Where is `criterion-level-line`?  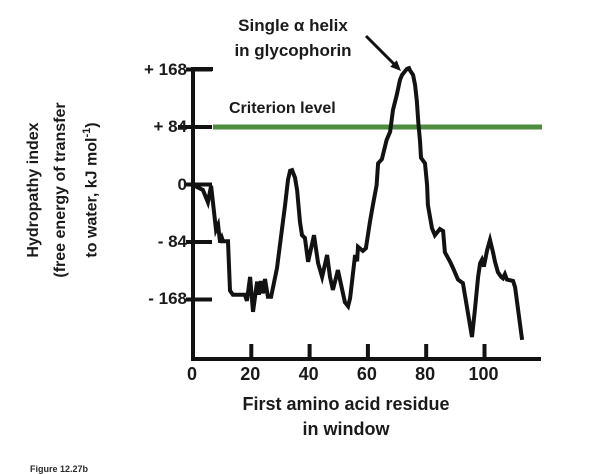
criterion-level-line is located at coordinates (377, 127).